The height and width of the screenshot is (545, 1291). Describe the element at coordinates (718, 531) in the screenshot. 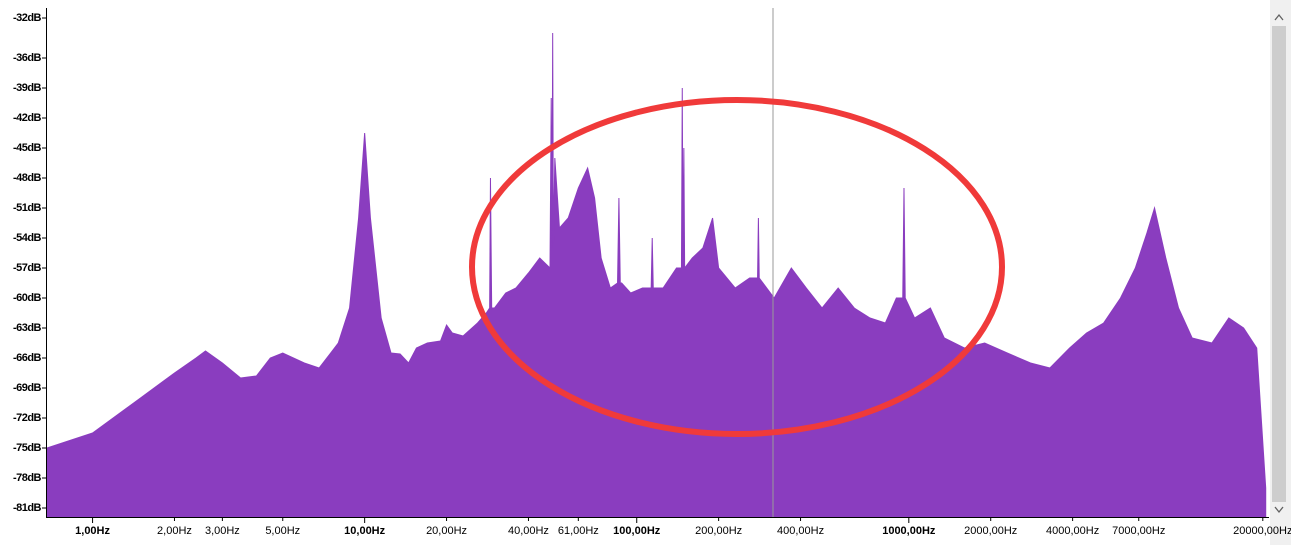

I see `x-tick-label: 200,00Hz` at that location.